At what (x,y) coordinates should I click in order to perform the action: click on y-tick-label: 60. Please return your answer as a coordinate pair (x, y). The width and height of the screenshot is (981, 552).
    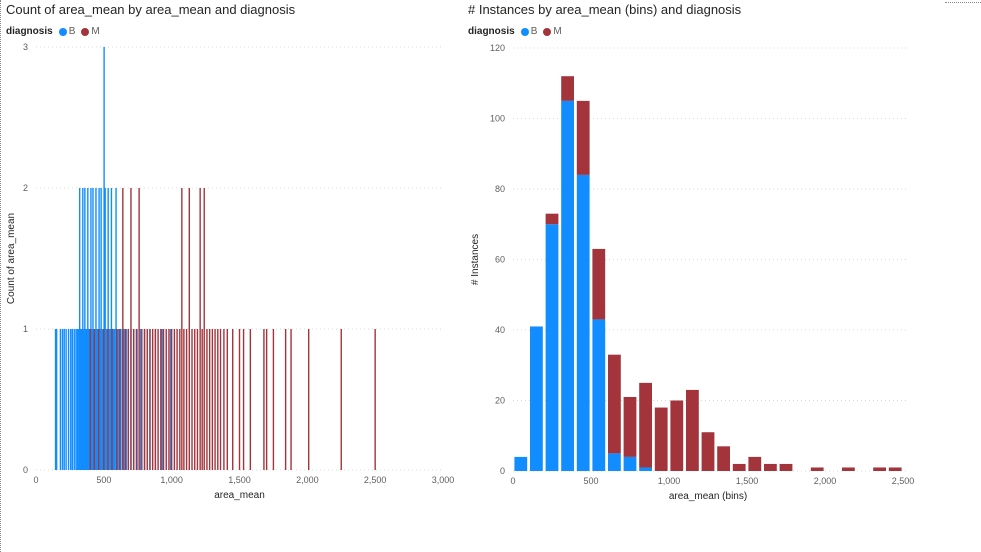
    Looking at the image, I should click on (500, 260).